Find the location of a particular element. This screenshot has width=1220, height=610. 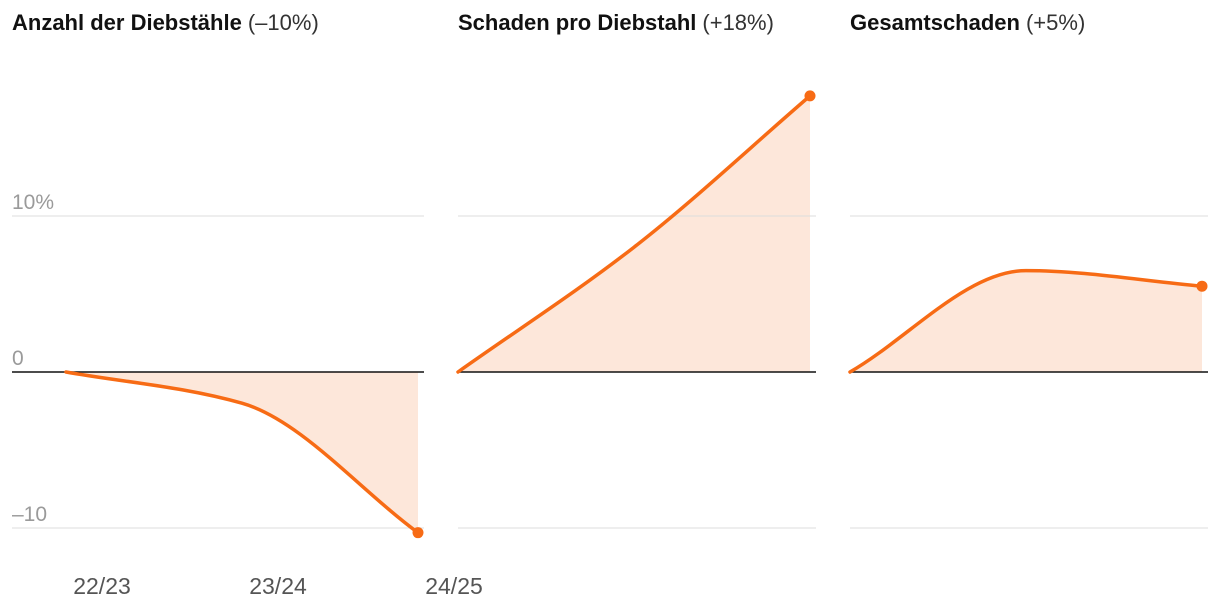

x-tick-label: 22/23 is located at coordinates (102, 586).